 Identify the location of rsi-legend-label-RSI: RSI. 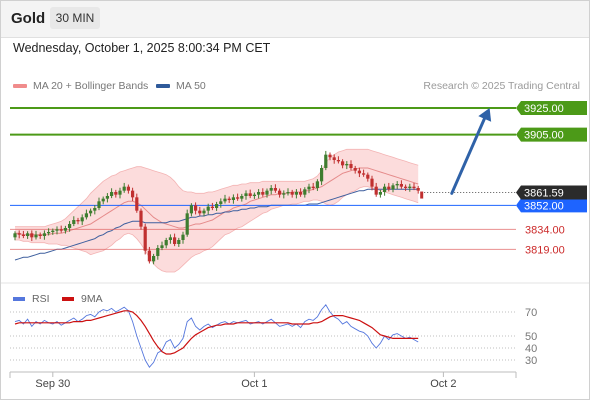
(41, 299).